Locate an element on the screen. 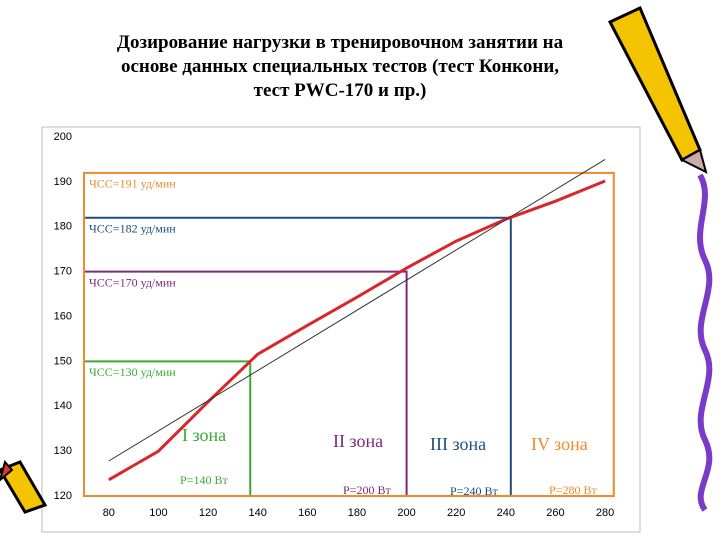 The width and height of the screenshot is (720, 540). pencil-top is located at coordinates (660, 258).